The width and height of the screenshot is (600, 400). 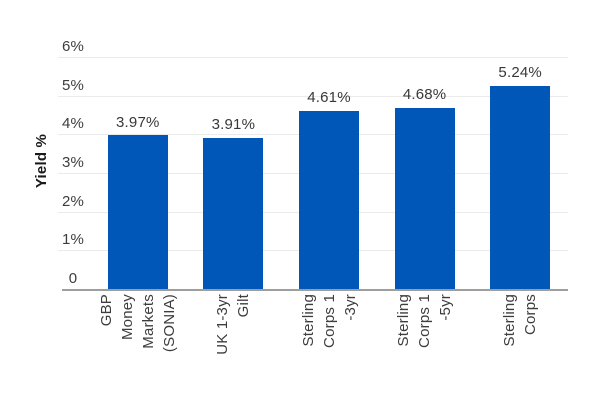 I want to click on x-axis-line, so click(x=315, y=290).